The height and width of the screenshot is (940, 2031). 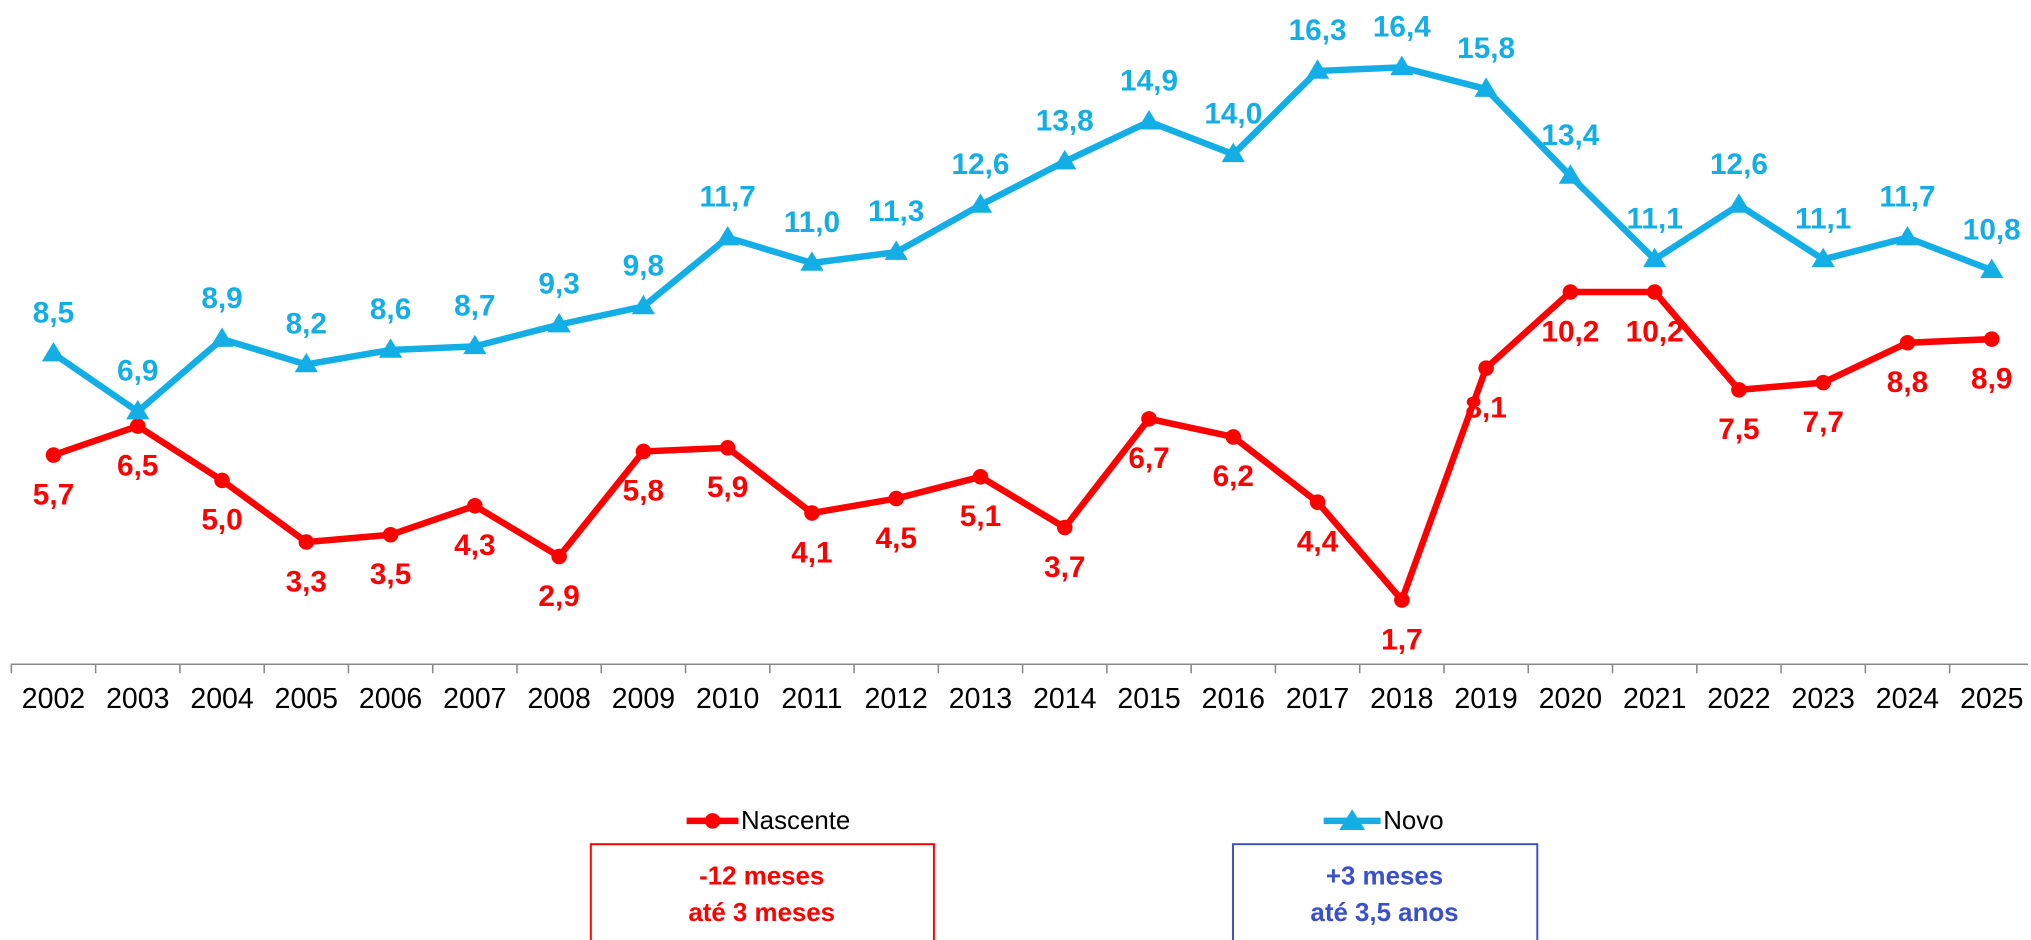 I want to click on data-label: 9,3, so click(x=558, y=284).